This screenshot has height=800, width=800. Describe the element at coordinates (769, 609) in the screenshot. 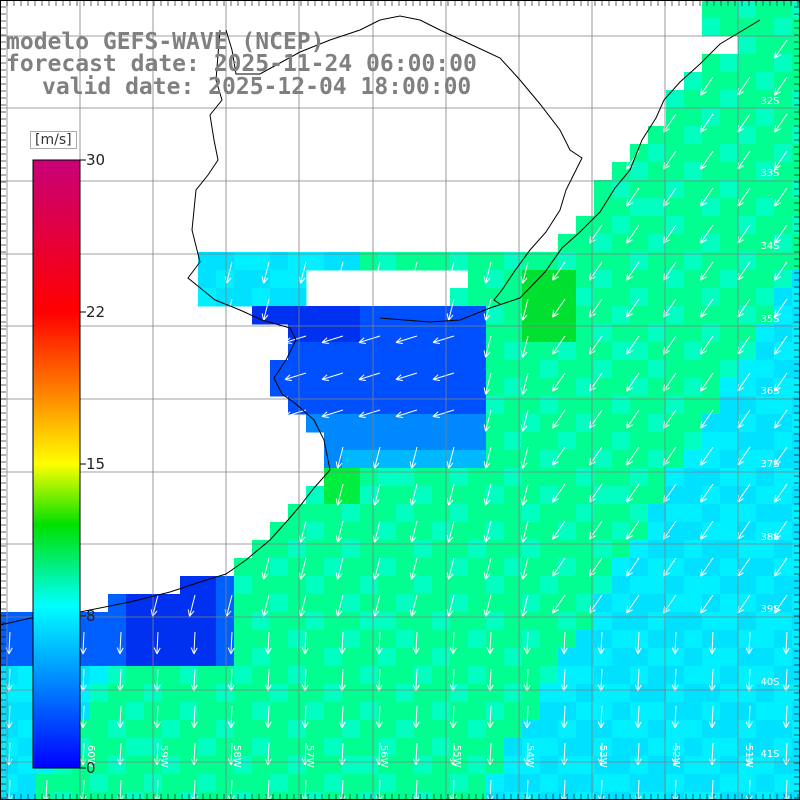

I see `latitude-label: 39S` at that location.